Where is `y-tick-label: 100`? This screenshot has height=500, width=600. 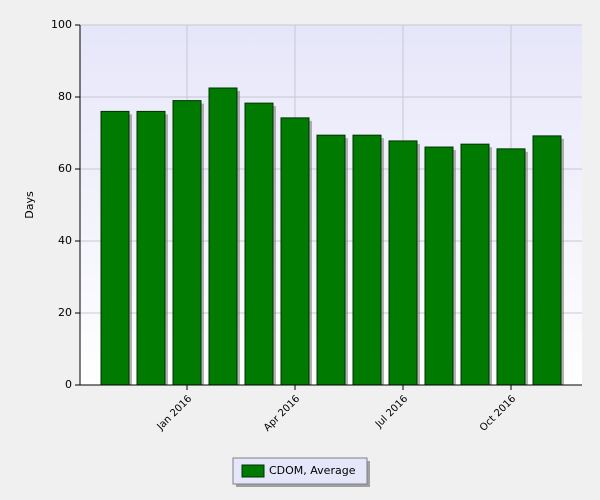
y-tick-label: 100 is located at coordinates (61, 24).